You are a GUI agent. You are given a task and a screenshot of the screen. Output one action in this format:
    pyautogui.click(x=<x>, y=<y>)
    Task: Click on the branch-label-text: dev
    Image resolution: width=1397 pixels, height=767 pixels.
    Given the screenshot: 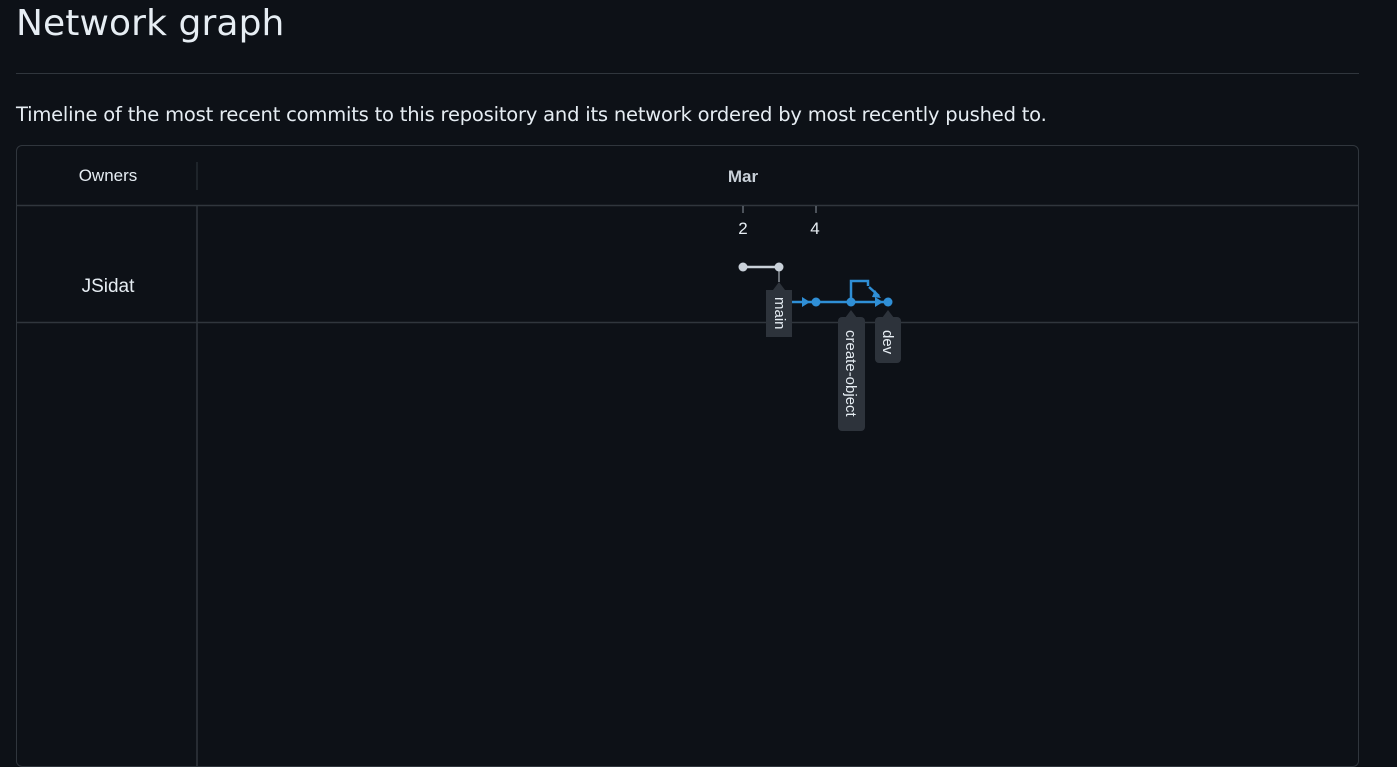 What is the action you would take?
    pyautogui.click(x=887, y=342)
    